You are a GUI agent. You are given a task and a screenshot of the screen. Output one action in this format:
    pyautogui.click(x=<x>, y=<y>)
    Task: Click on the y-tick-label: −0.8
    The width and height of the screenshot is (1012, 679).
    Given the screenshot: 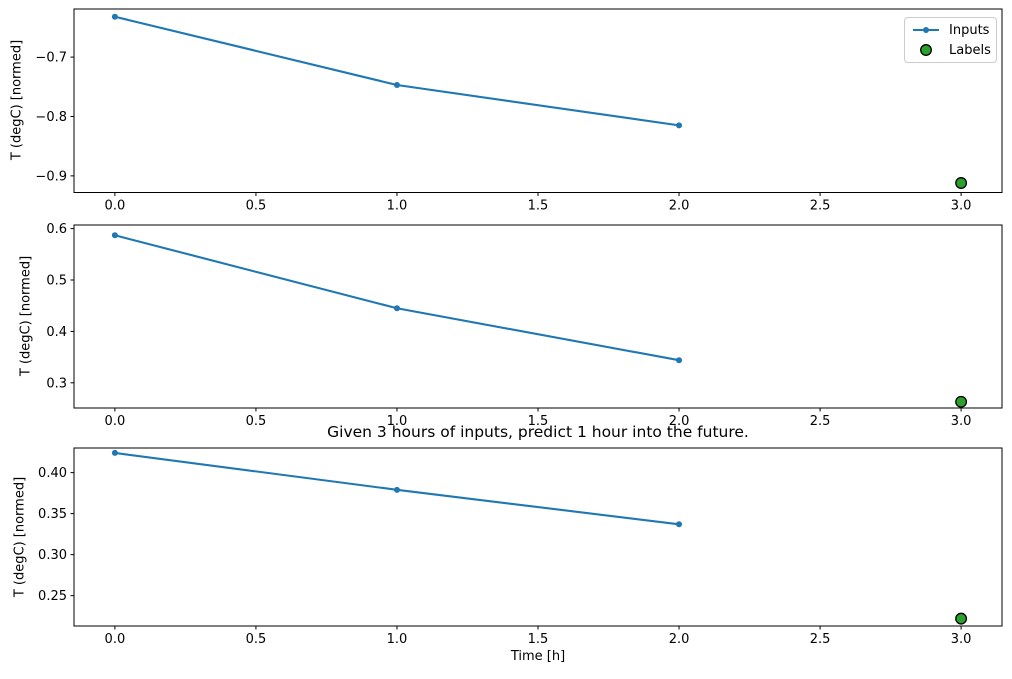 What is the action you would take?
    pyautogui.click(x=51, y=117)
    